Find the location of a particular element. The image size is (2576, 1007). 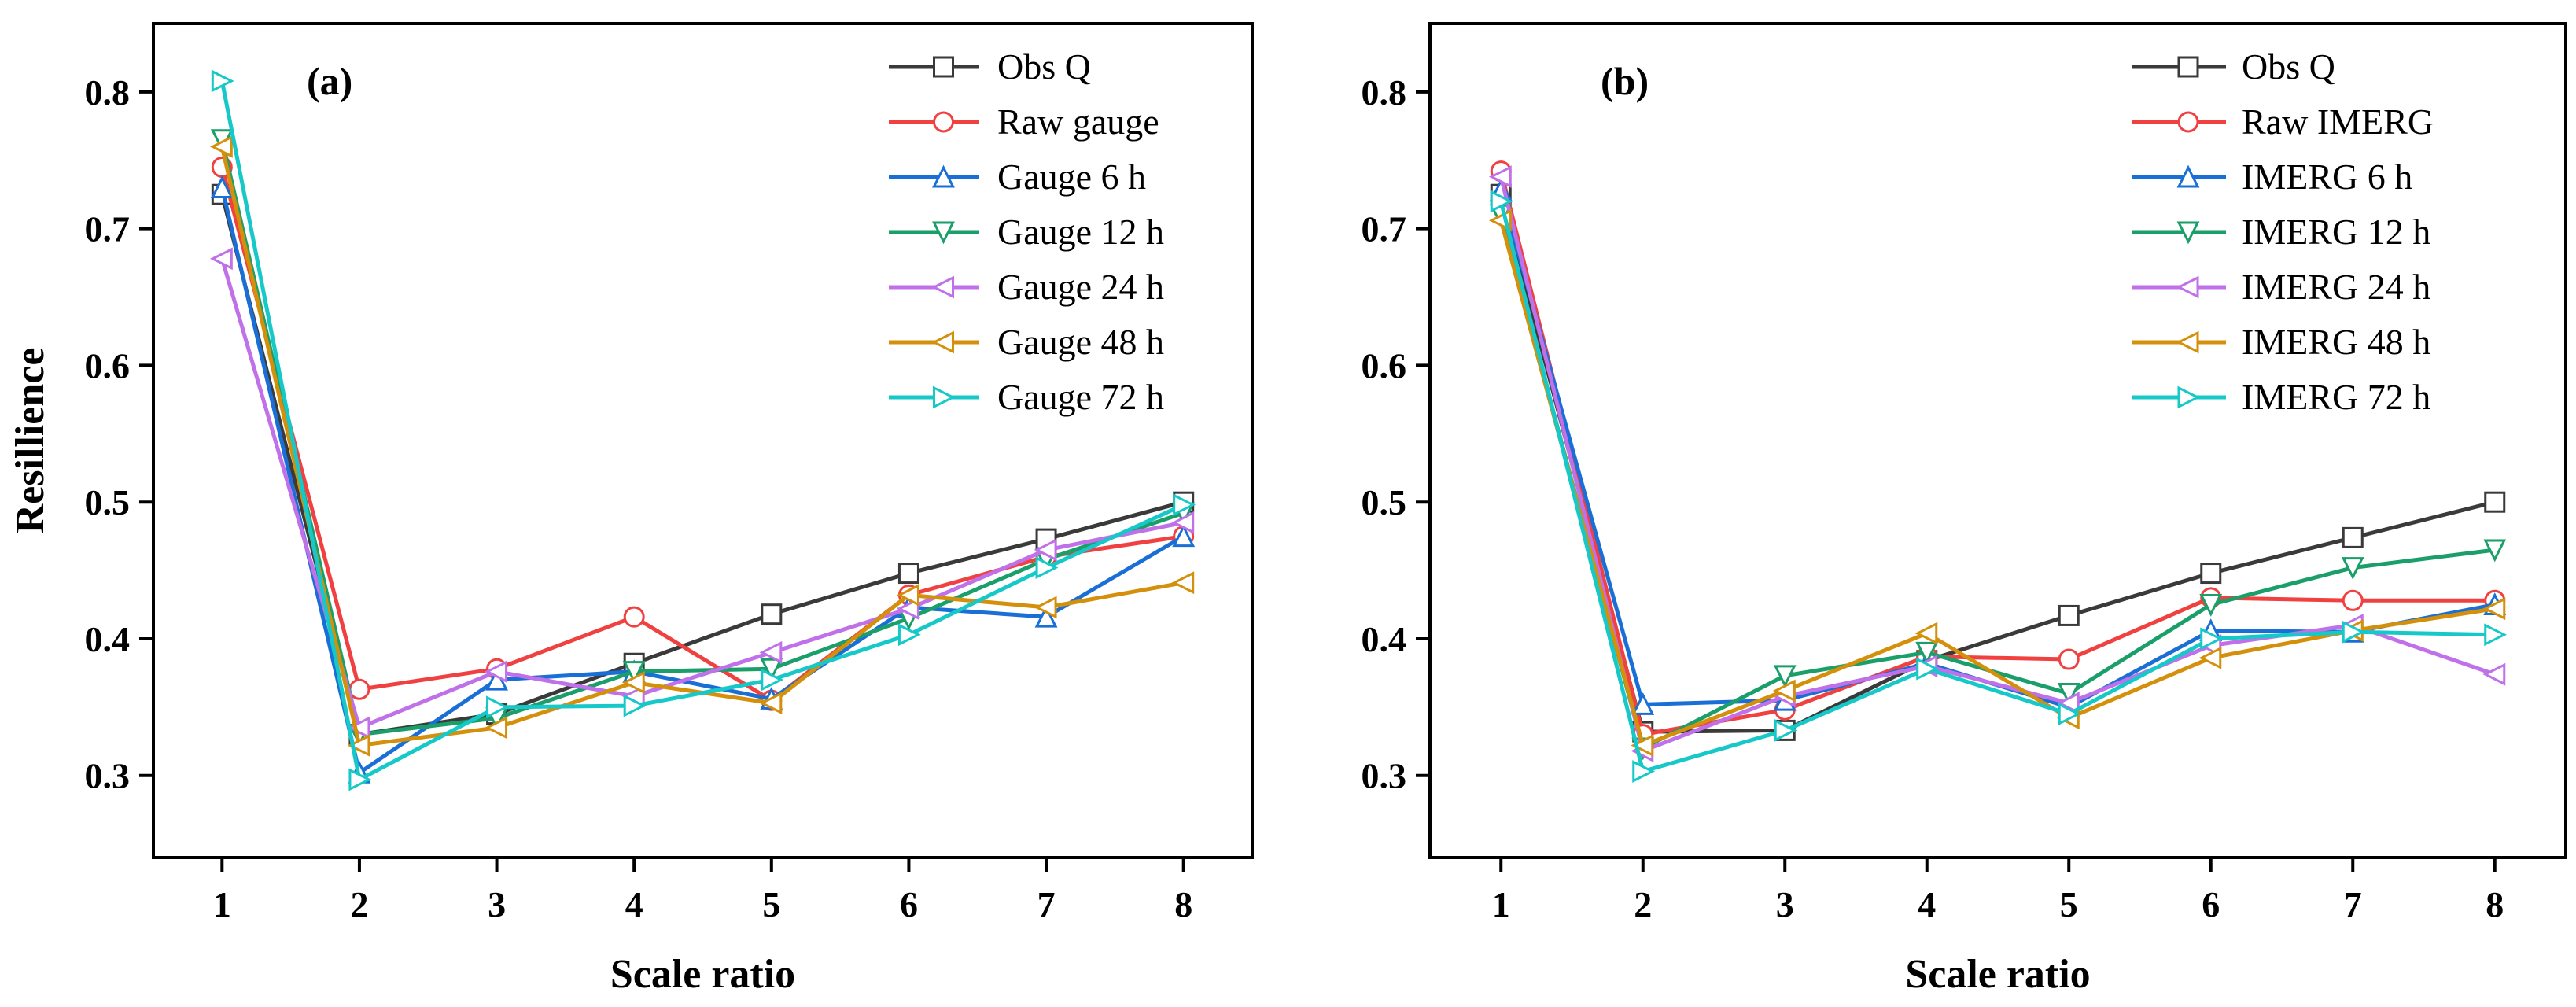

x-tick-label-a: 3 is located at coordinates (497, 904).